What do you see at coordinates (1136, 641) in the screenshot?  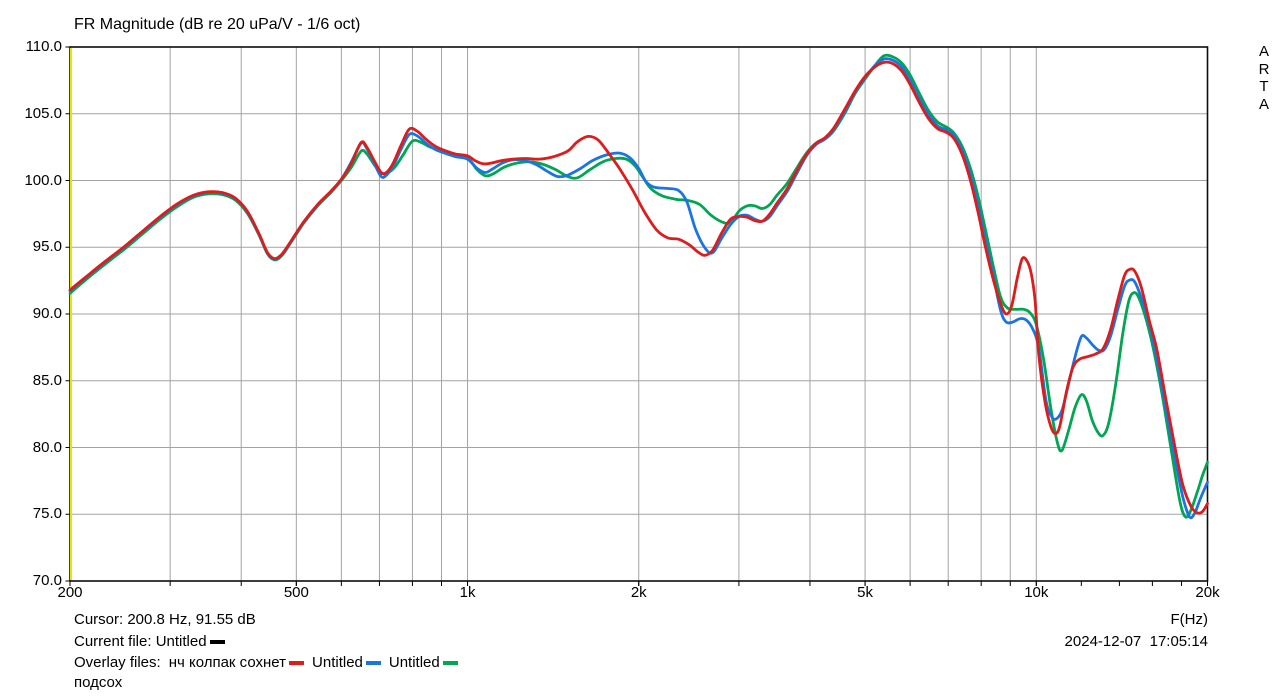 I see `plot-datetime: 2024-12-07 17:05:14` at bounding box center [1136, 641].